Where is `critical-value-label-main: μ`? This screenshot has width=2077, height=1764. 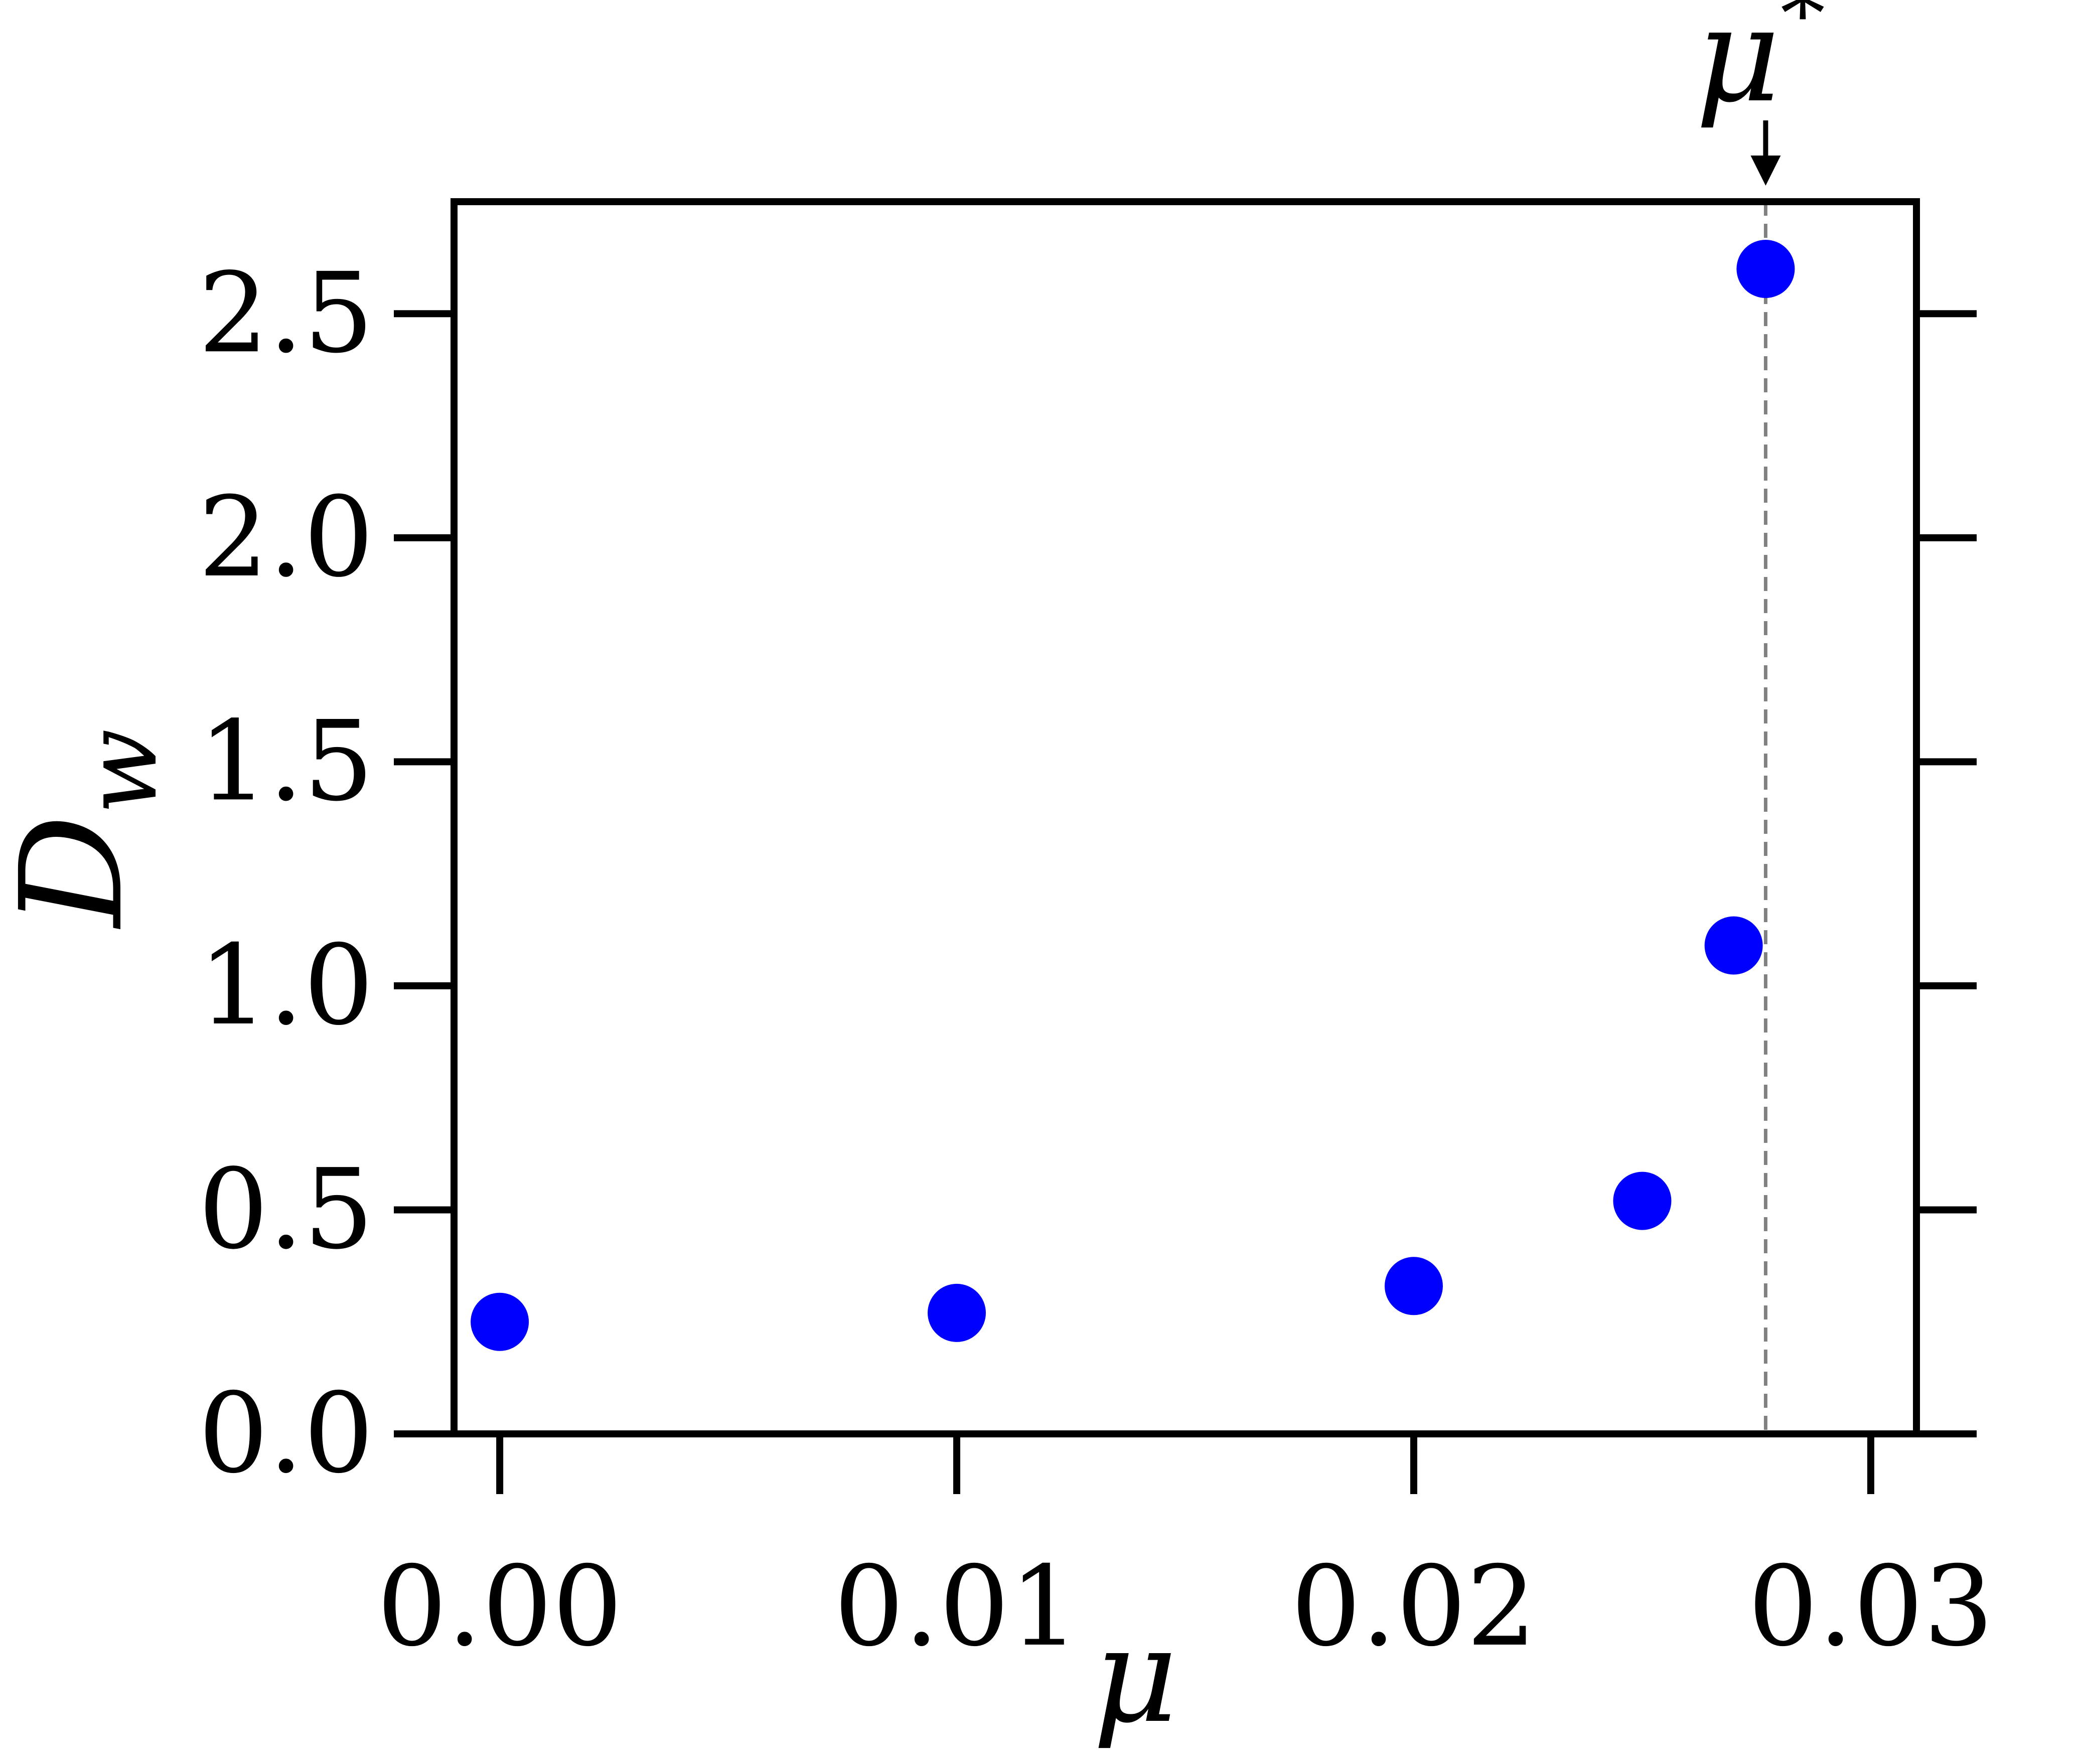
critical-value-label-main: μ is located at coordinates (1738, 65).